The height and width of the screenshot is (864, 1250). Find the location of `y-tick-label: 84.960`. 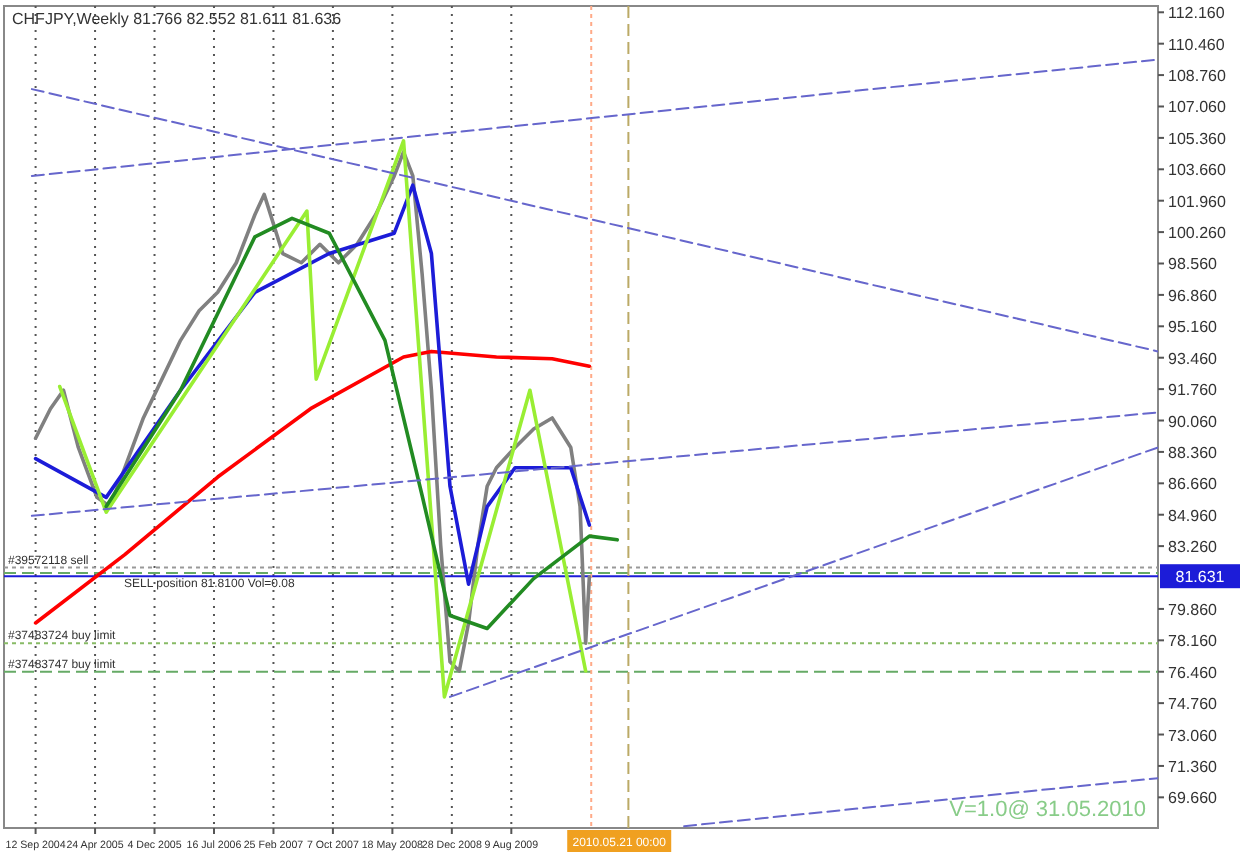

y-tick-label: 84.960 is located at coordinates (1193, 515).